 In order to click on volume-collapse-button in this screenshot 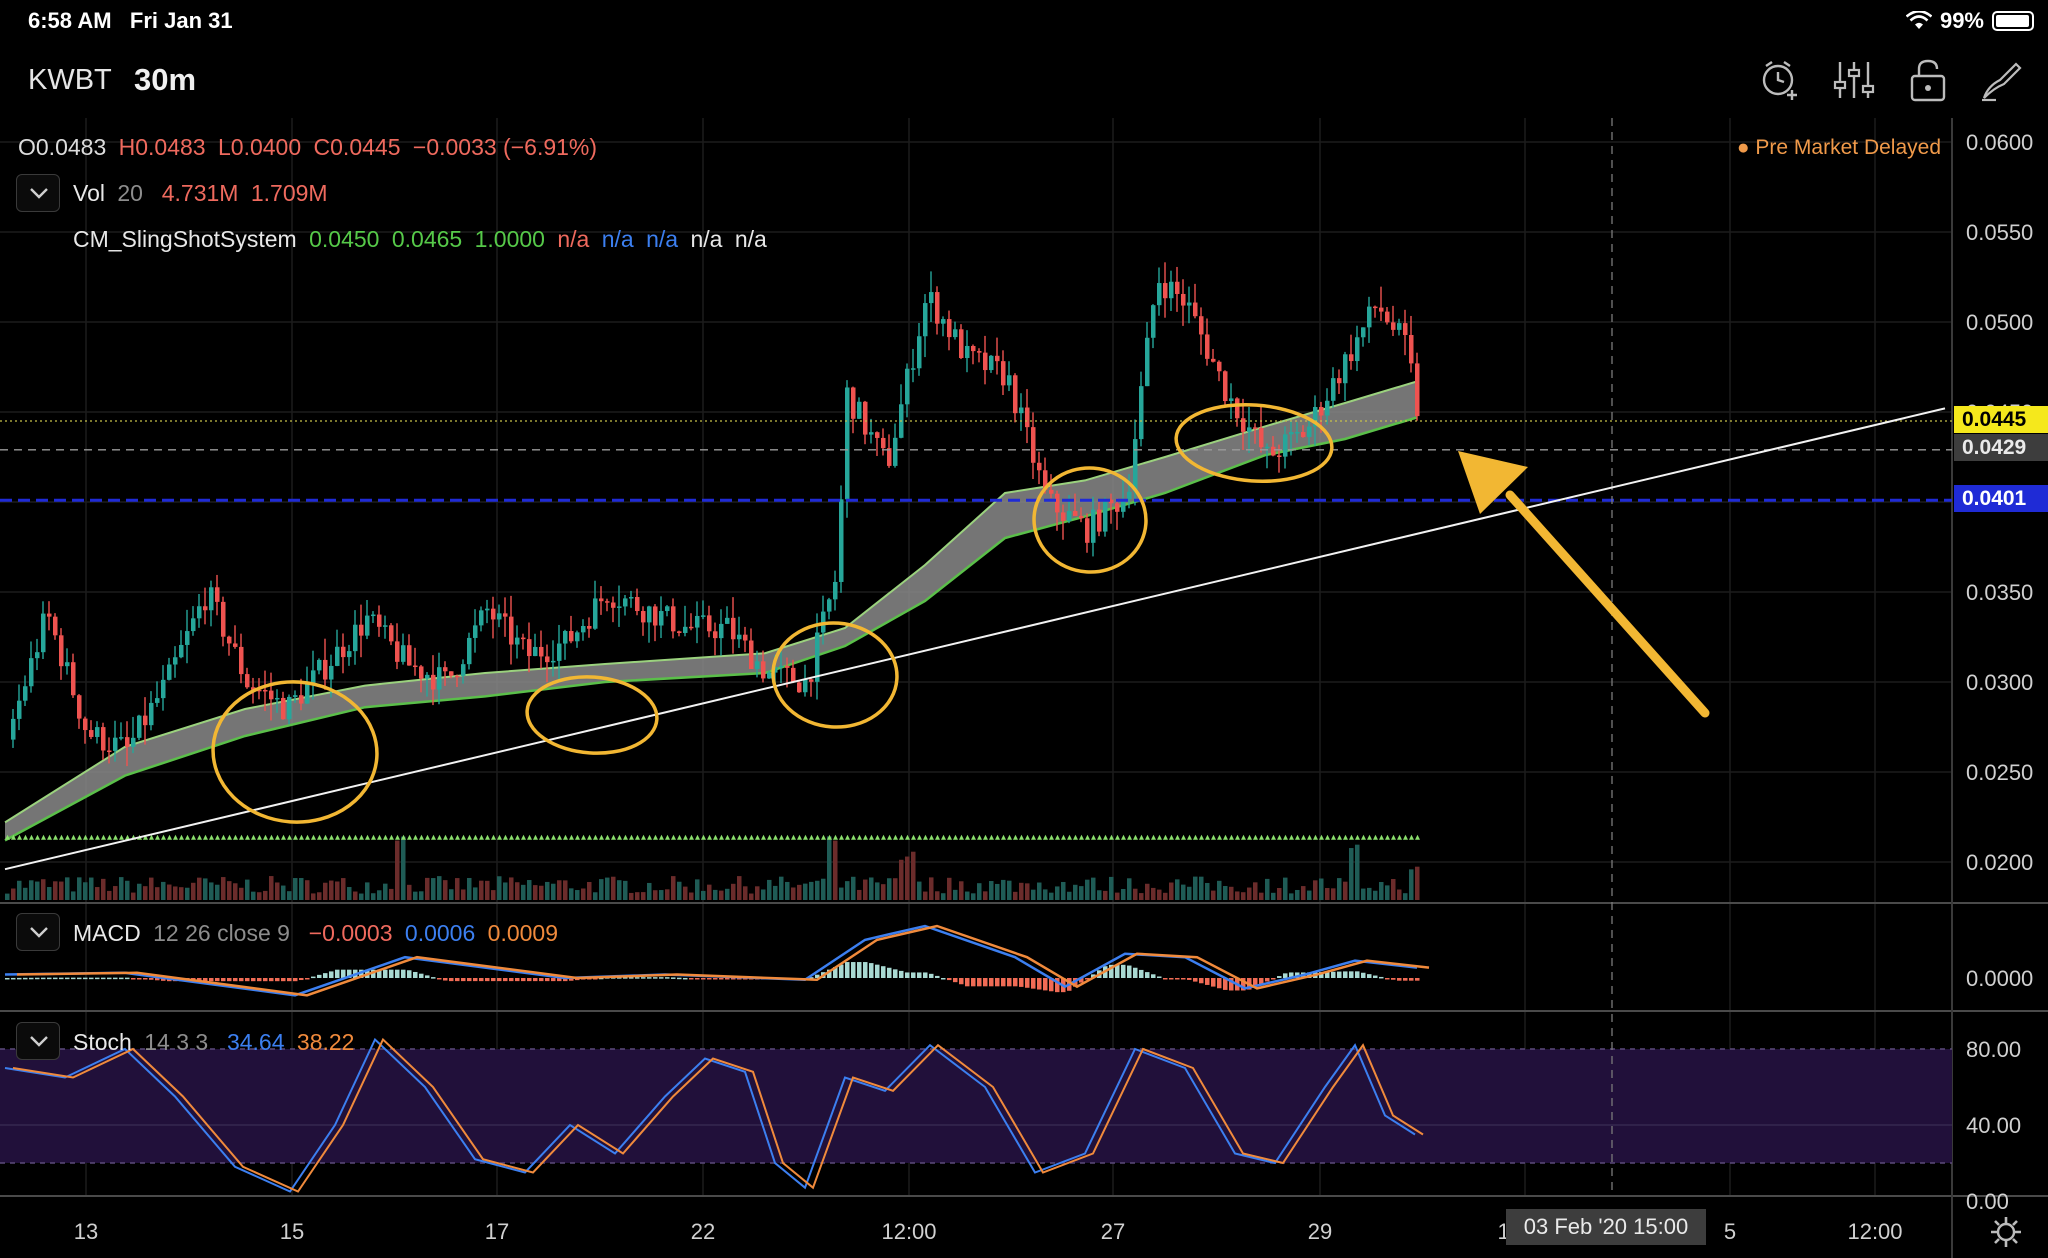, I will do `click(38, 193)`.